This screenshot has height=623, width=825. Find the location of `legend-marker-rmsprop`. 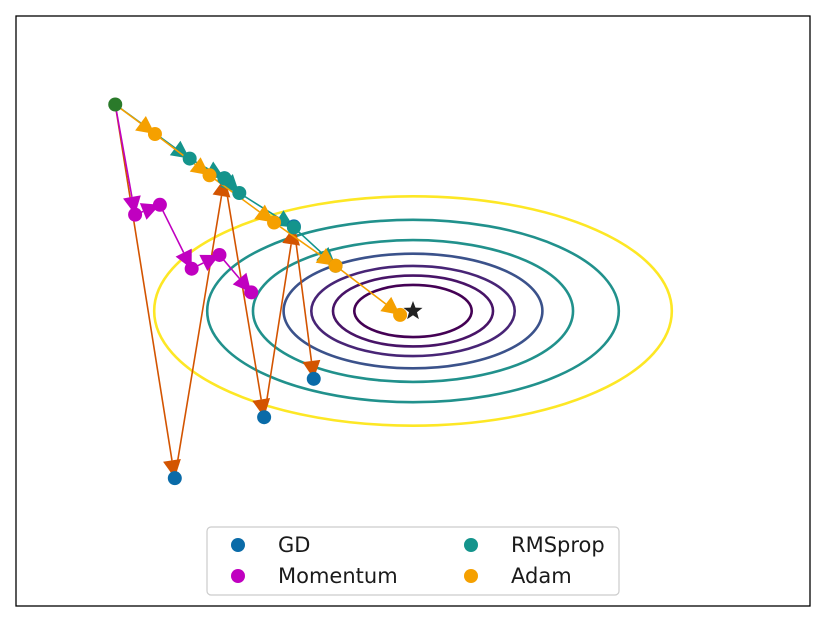

legend-marker-rmsprop is located at coordinates (471, 545).